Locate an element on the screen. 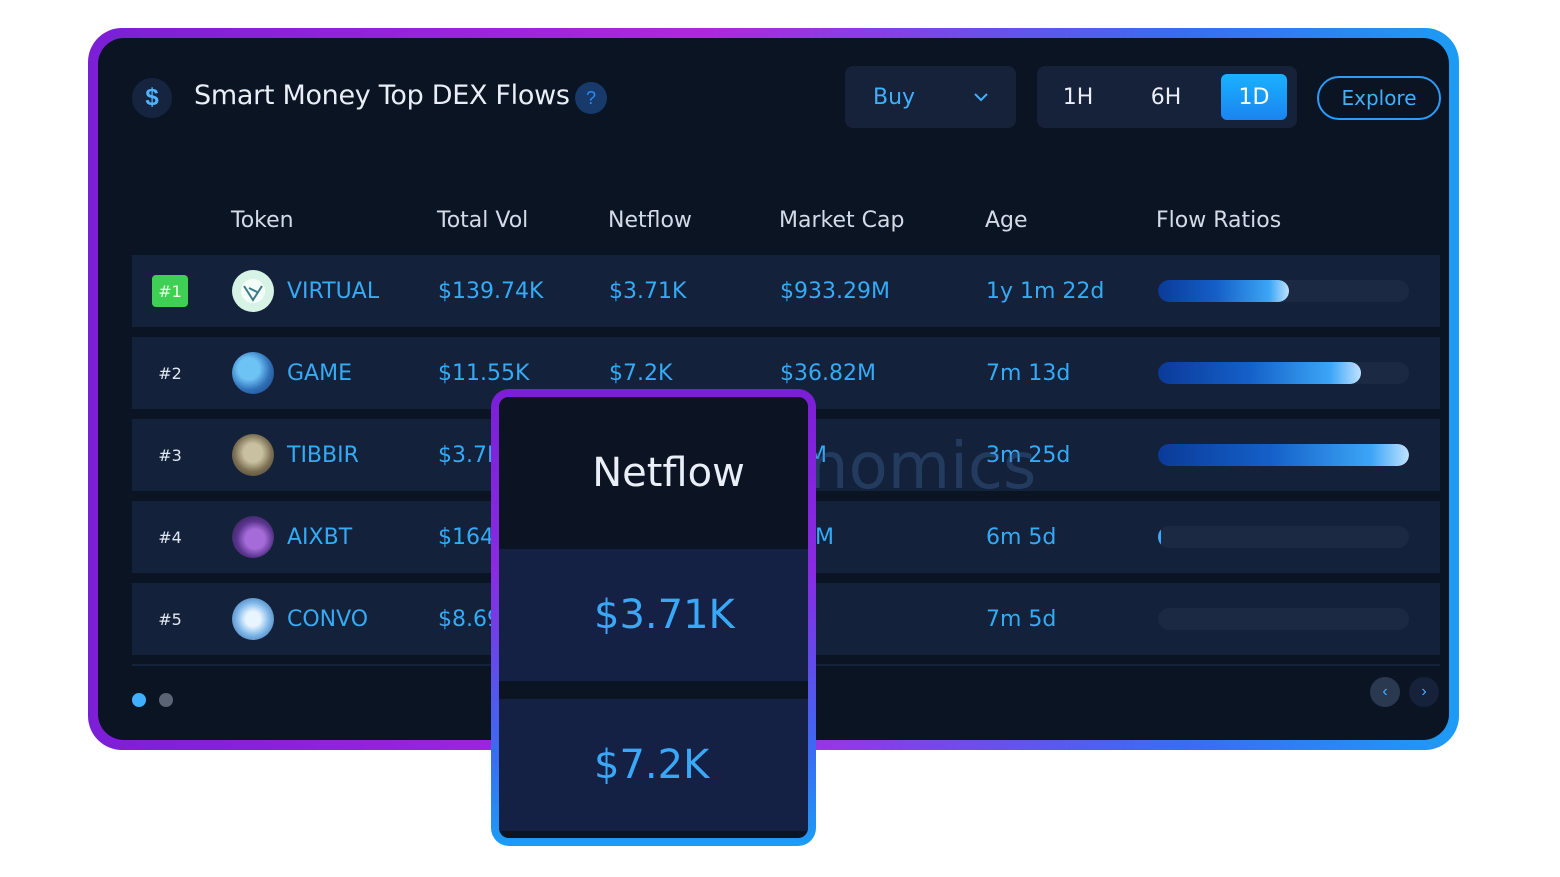 The width and height of the screenshot is (1560, 877). col-header-age: Age is located at coordinates (1006, 220).